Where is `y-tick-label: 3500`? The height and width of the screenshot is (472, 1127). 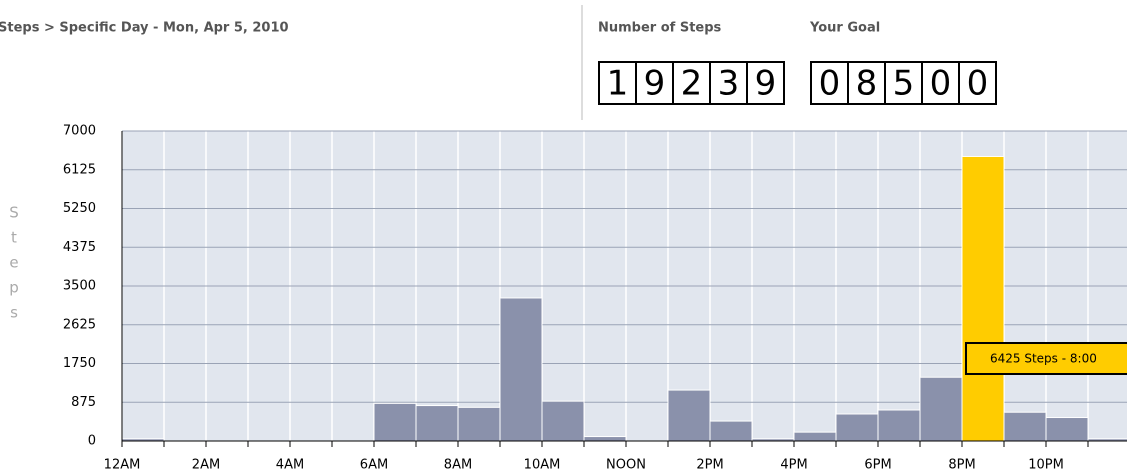
y-tick-label: 3500 is located at coordinates (79, 286).